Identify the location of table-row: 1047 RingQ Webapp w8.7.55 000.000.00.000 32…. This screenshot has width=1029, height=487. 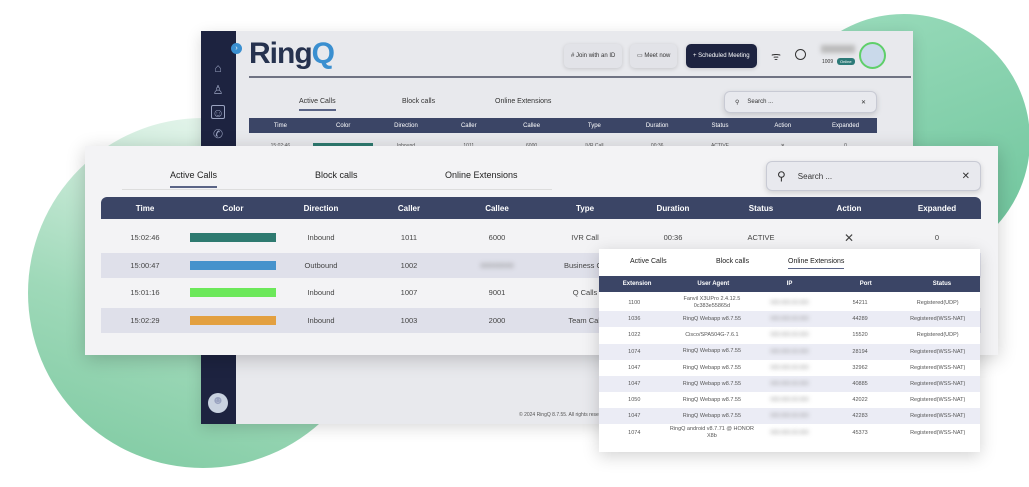
(789, 368).